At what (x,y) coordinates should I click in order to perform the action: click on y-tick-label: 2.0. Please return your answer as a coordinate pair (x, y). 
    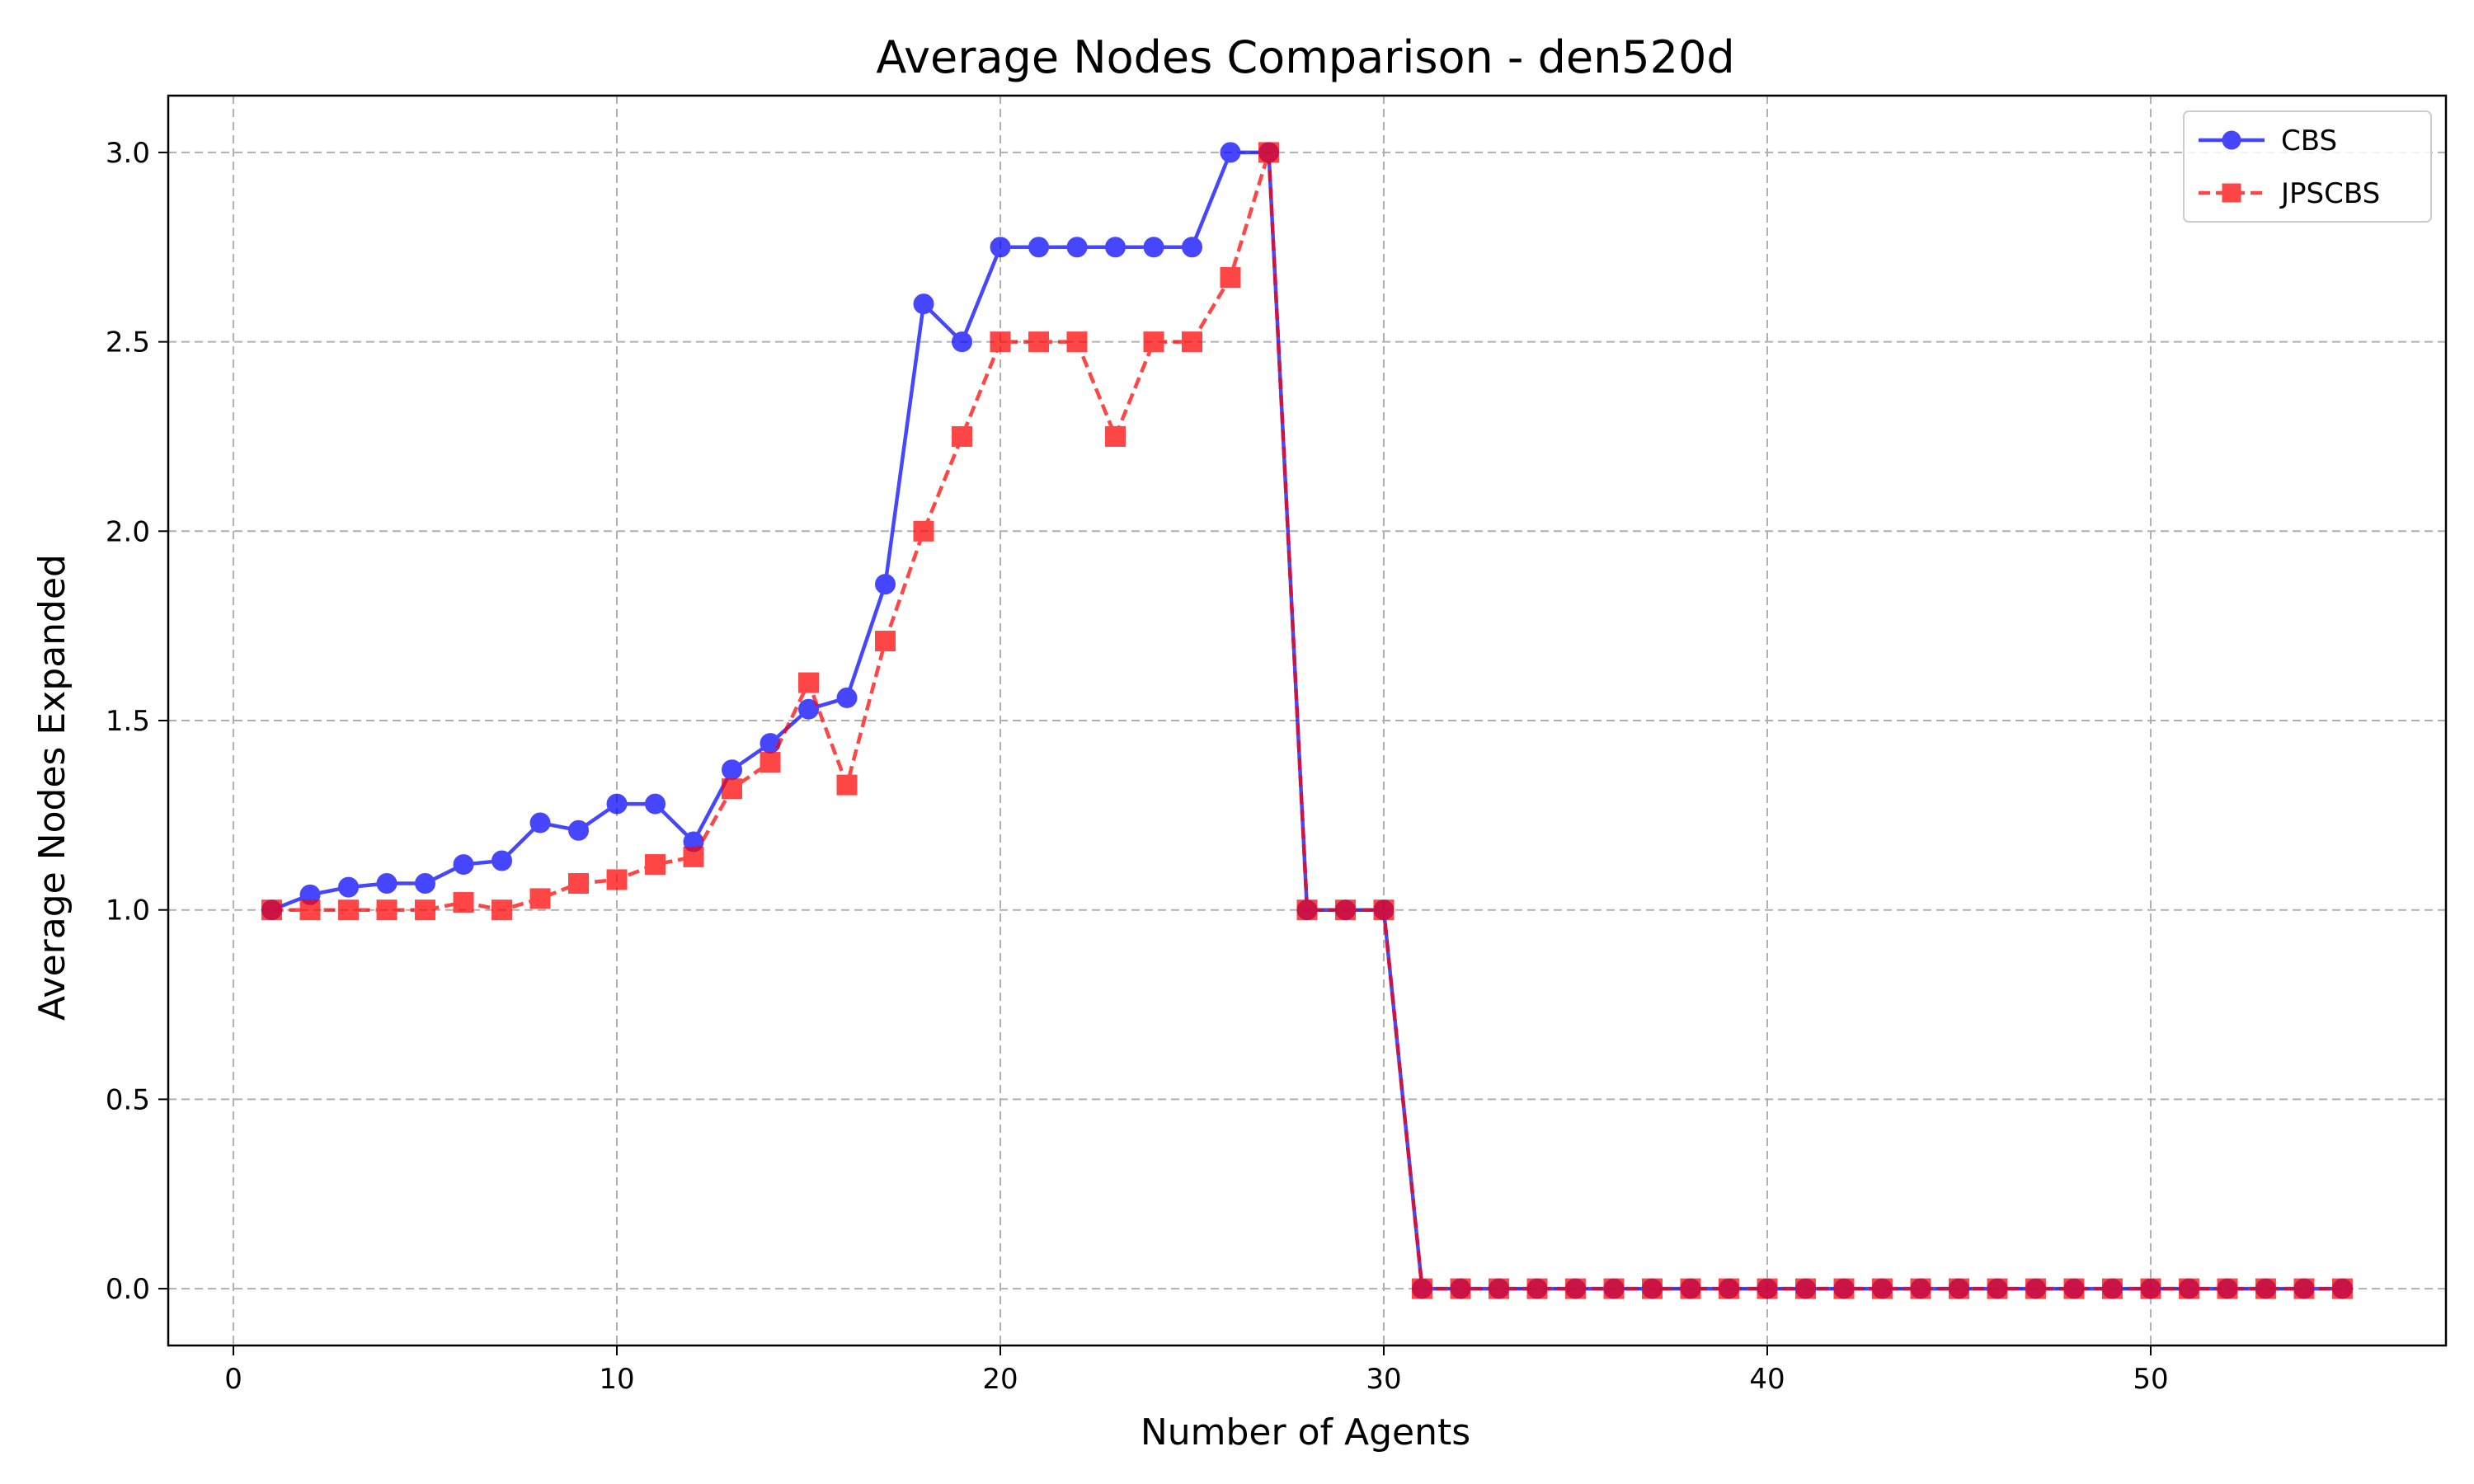
    Looking at the image, I should click on (128, 531).